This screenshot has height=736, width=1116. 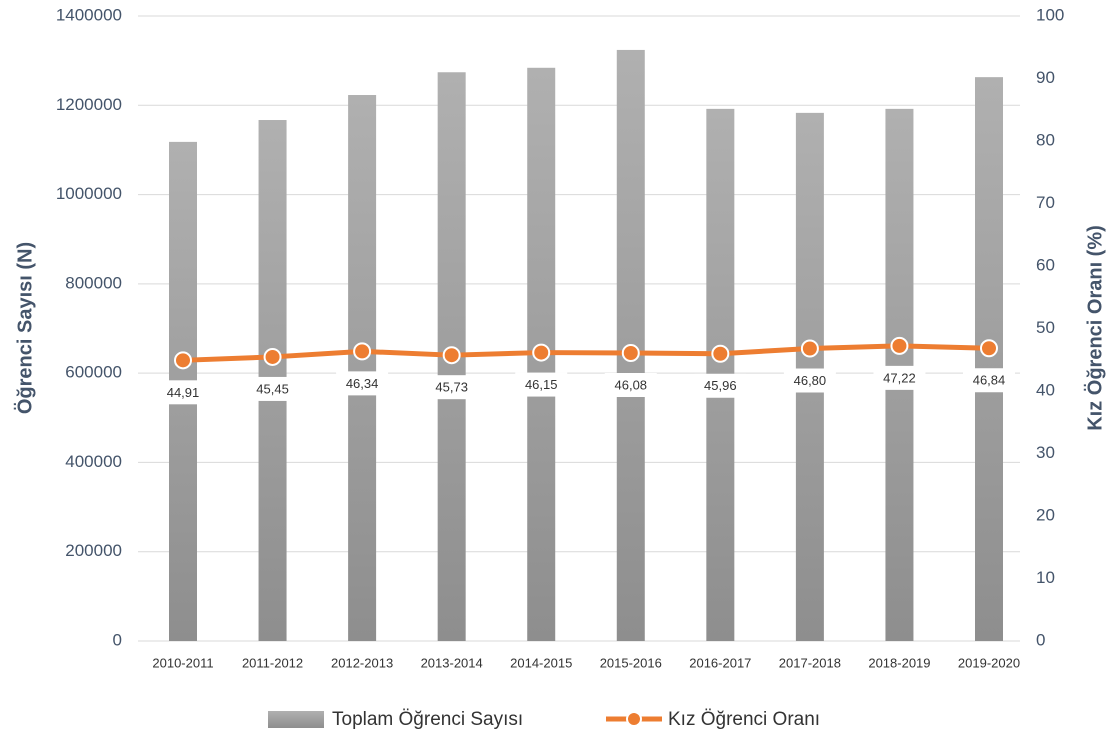 I want to click on y2-tick-label: 90, so click(x=1045, y=77).